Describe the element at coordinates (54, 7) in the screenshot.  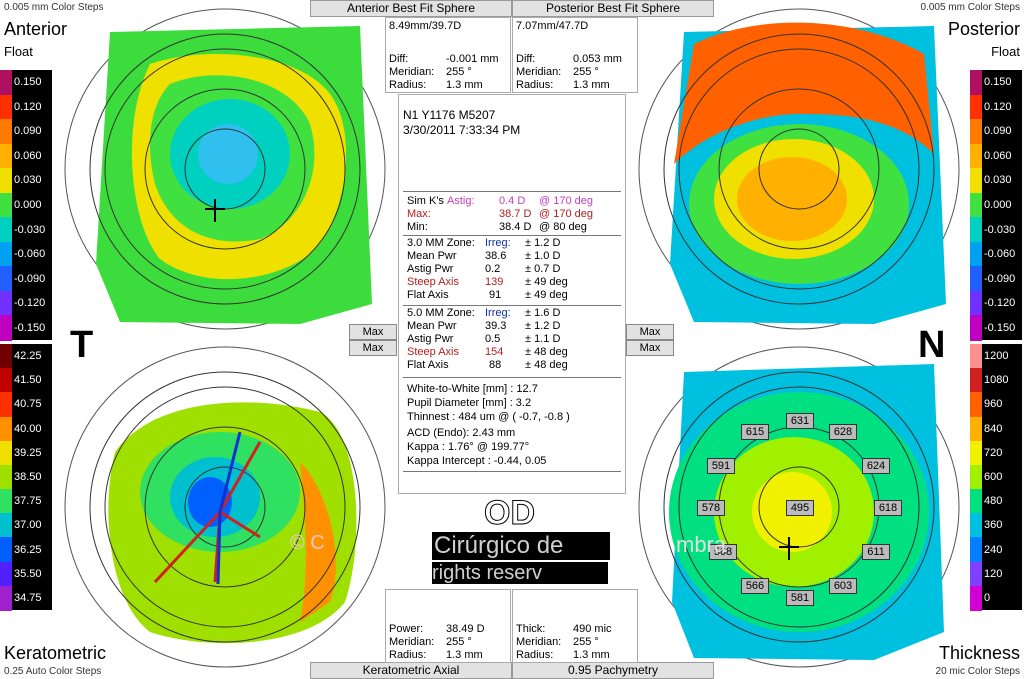
I see `anterior-color-steps: 0.005 mm Color Steps` at that location.